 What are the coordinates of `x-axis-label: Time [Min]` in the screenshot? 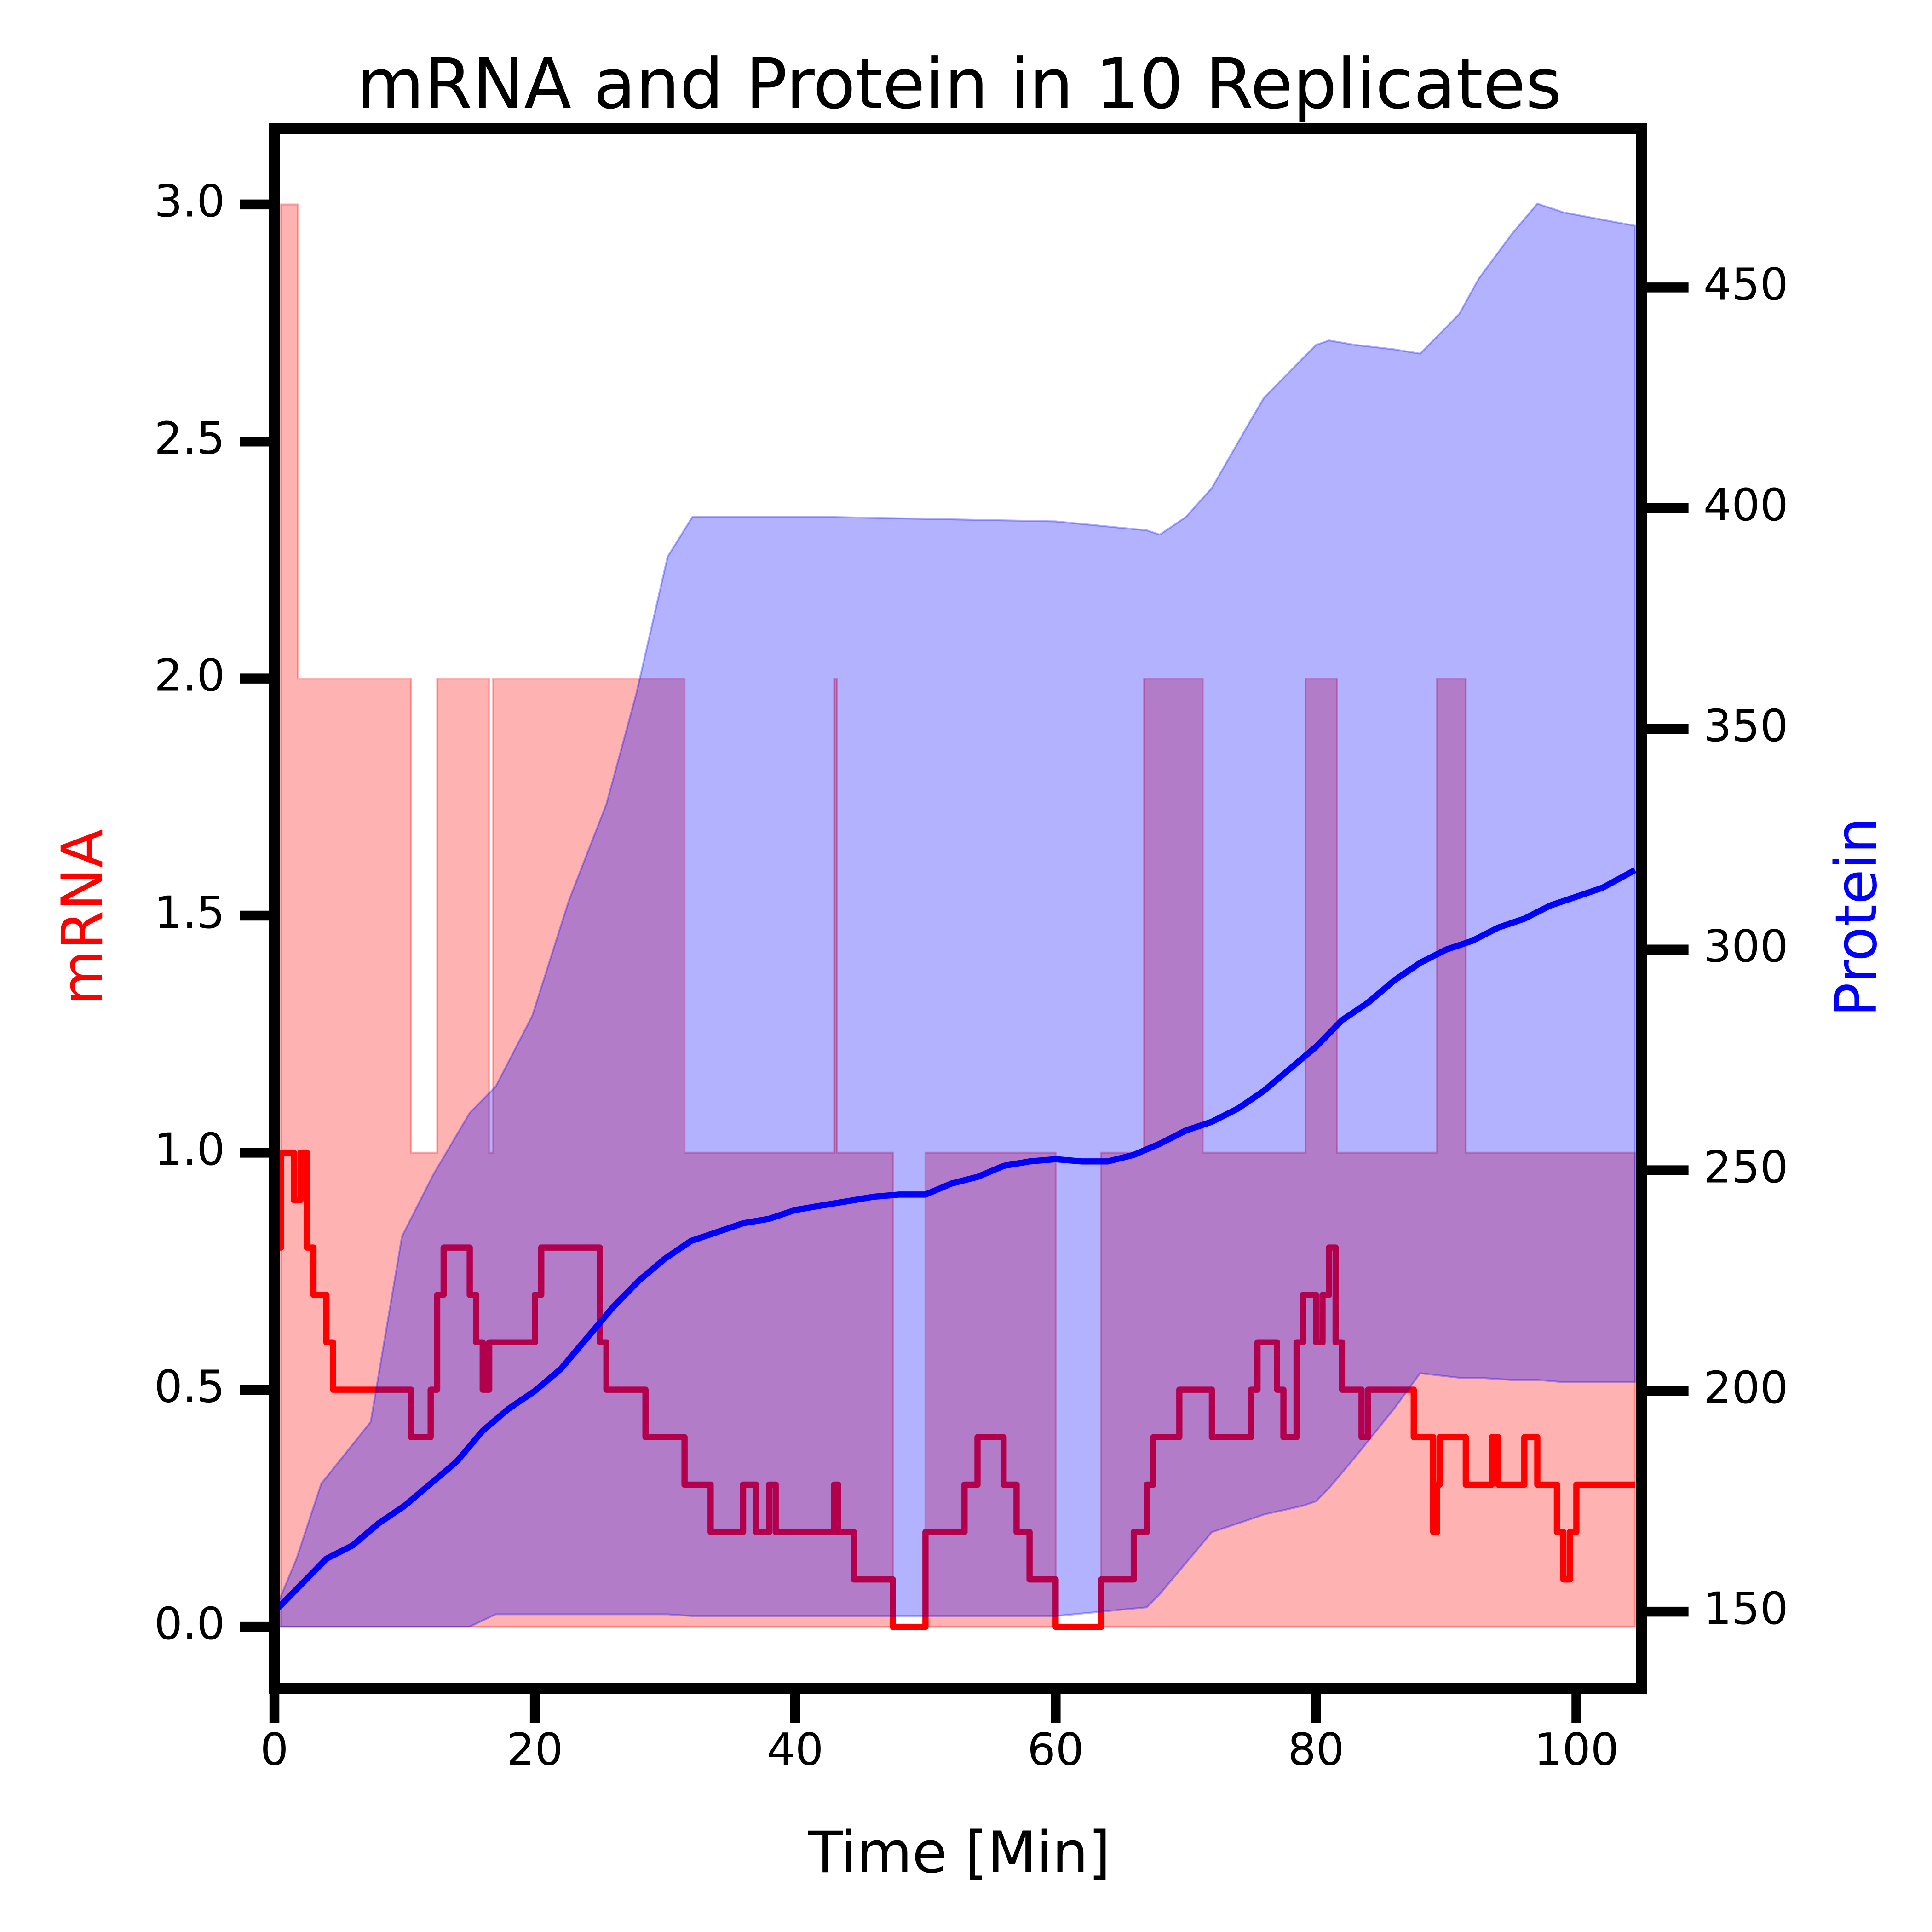 It's located at (958, 1853).